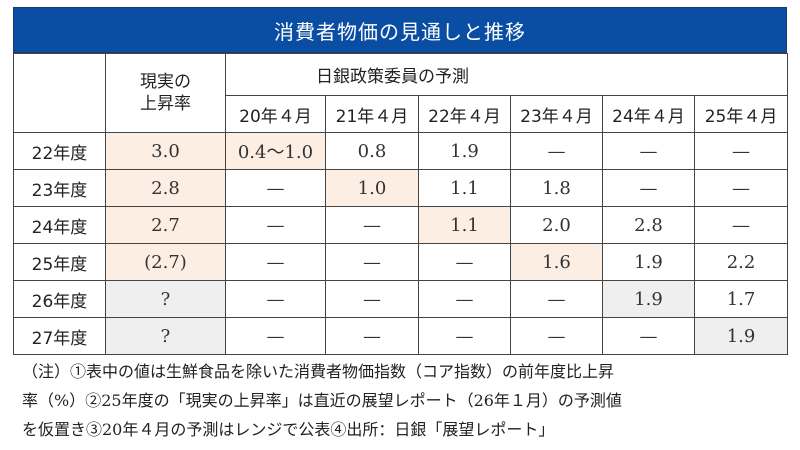 The image size is (800, 450). Describe the element at coordinates (165, 188) in the screenshot. I see `actual-cell: 2.8` at that location.